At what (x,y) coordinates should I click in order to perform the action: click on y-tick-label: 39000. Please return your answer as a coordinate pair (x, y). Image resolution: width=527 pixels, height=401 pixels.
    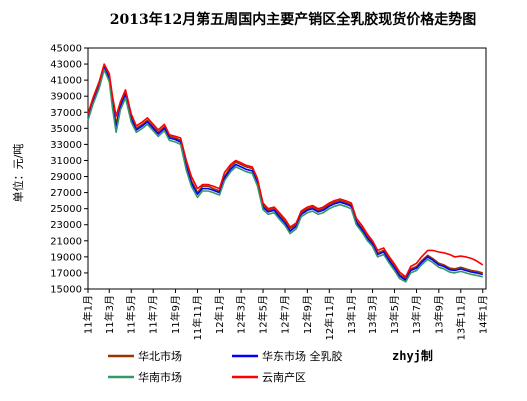
    Looking at the image, I should click on (66, 97).